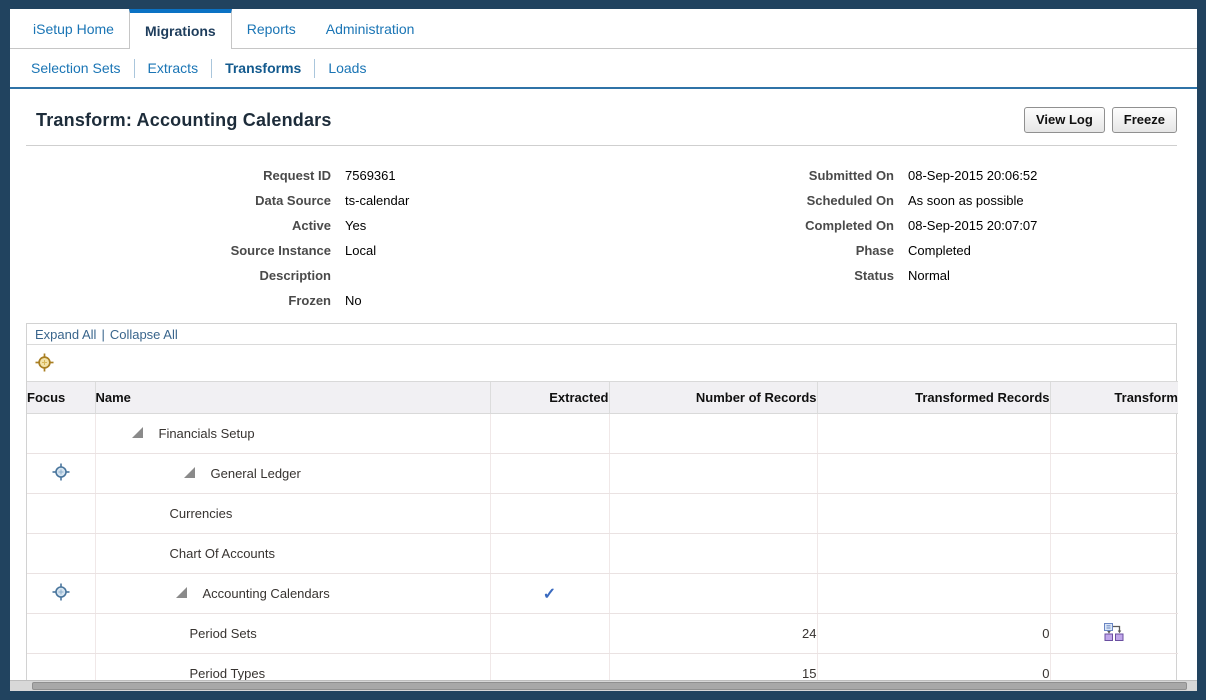  I want to click on field-label: Submitted On, so click(851, 175).